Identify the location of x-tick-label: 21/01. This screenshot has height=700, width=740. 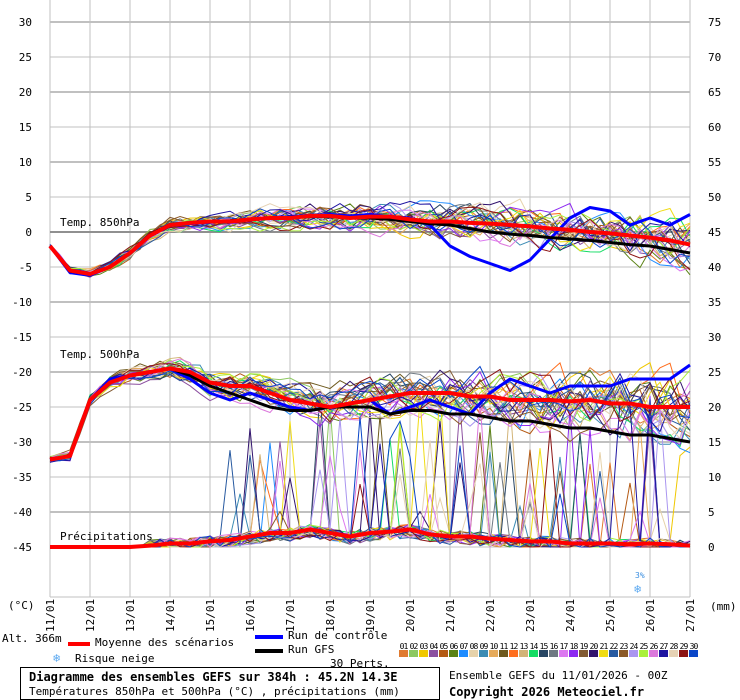
(450, 615).